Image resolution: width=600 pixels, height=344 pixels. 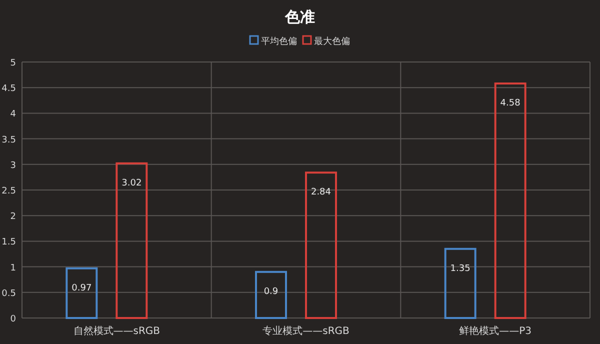 What do you see at coordinates (13, 115) in the screenshot?
I see `y-tick-label: 4` at bounding box center [13, 115].